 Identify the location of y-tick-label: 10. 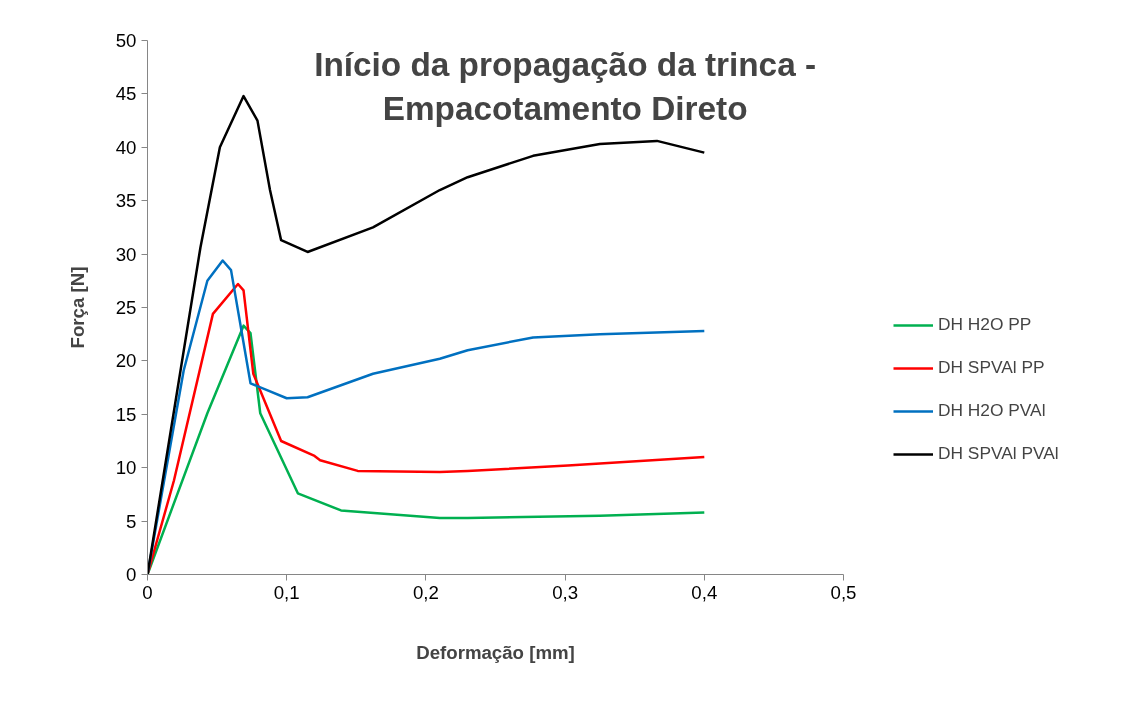
(126, 468).